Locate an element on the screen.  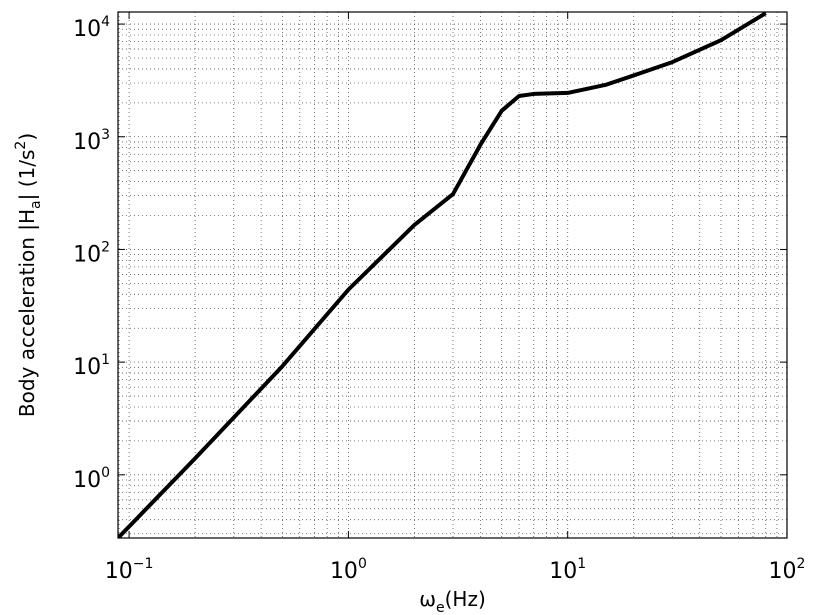
tick-label: 10⁻¹ is located at coordinates (129, 570).